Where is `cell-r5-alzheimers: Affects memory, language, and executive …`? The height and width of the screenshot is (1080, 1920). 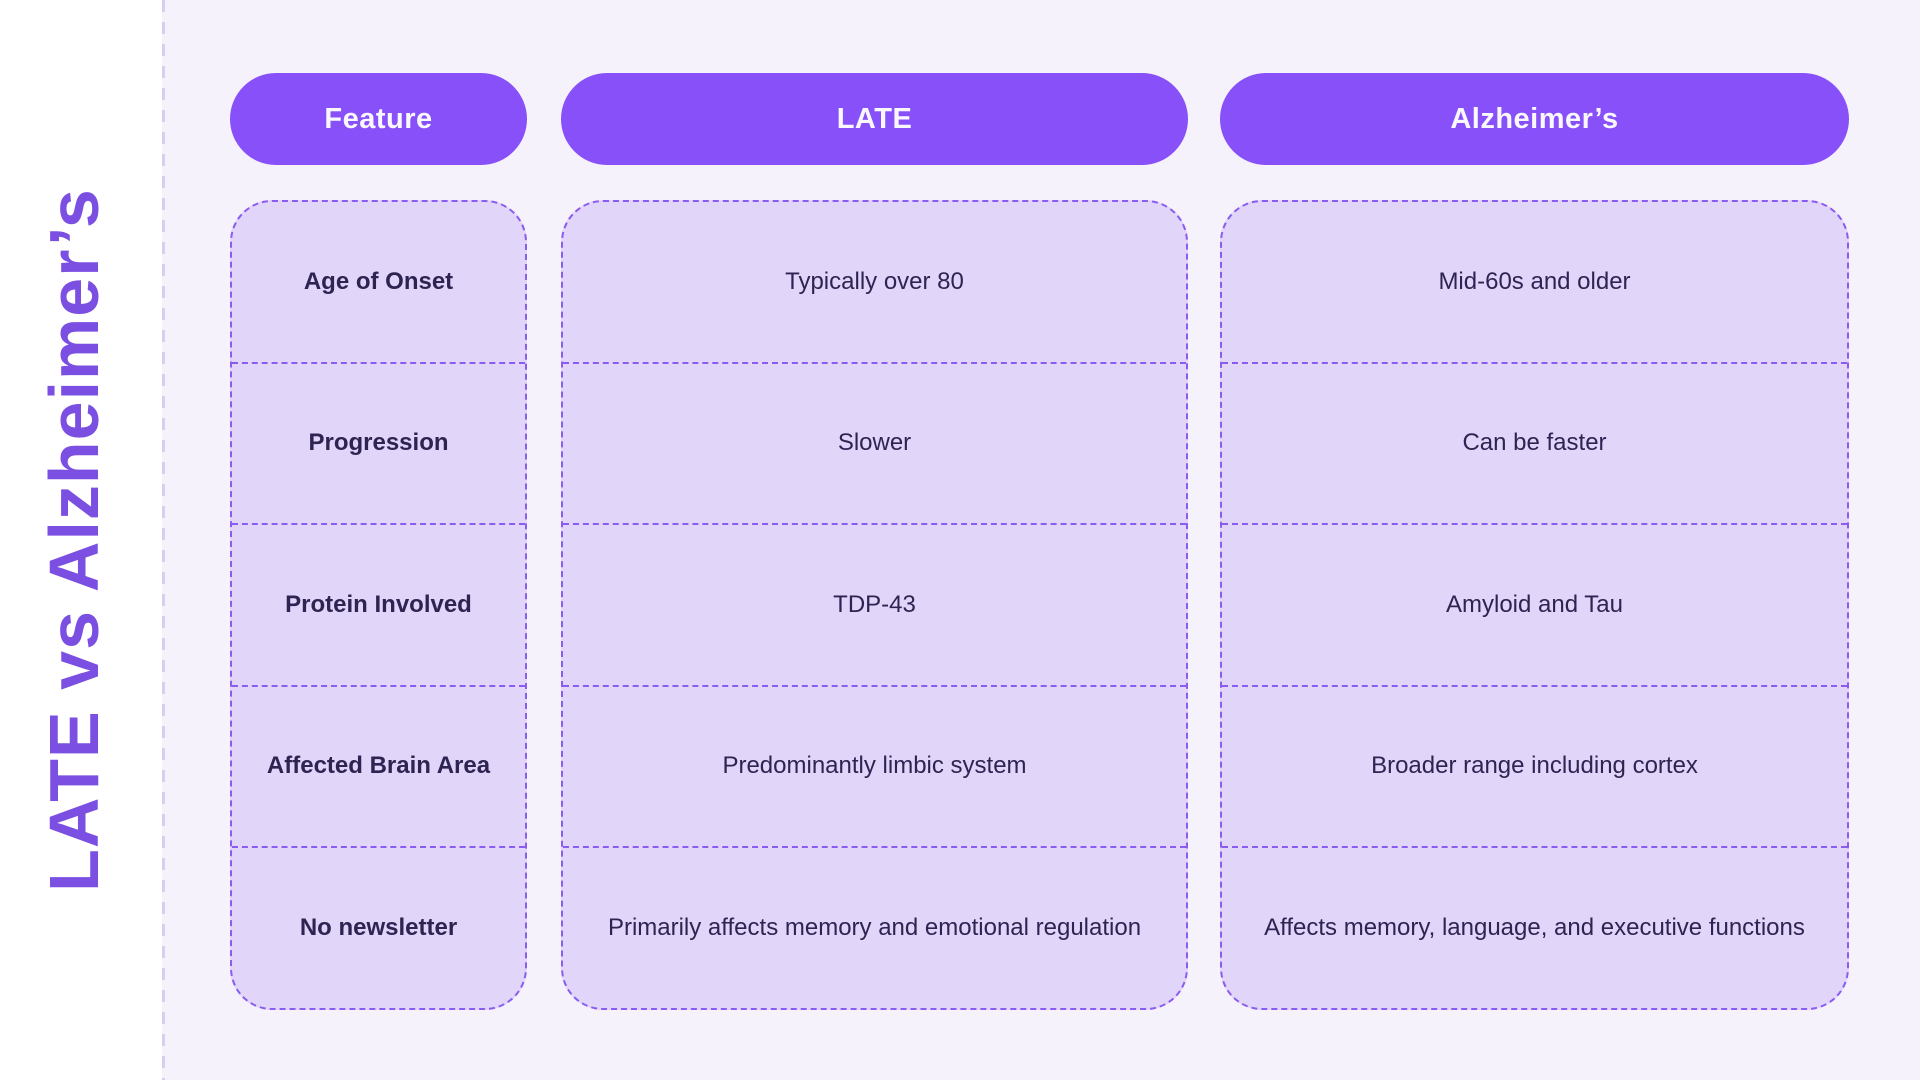 cell-r5-alzheimers: Affects memory, language, and executive … is located at coordinates (1534, 927).